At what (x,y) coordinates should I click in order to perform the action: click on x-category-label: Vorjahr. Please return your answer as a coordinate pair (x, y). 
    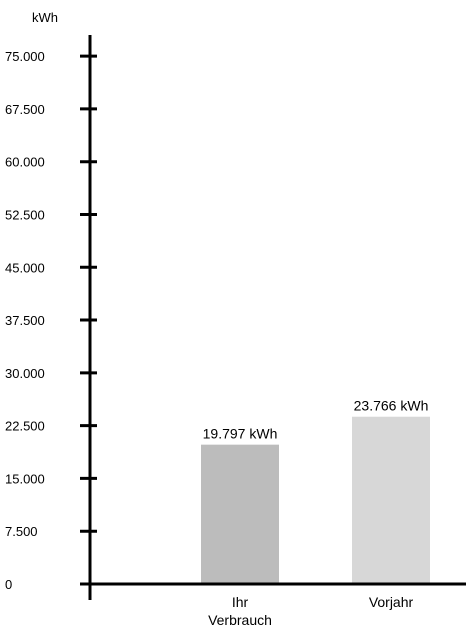
    Looking at the image, I should click on (391, 602).